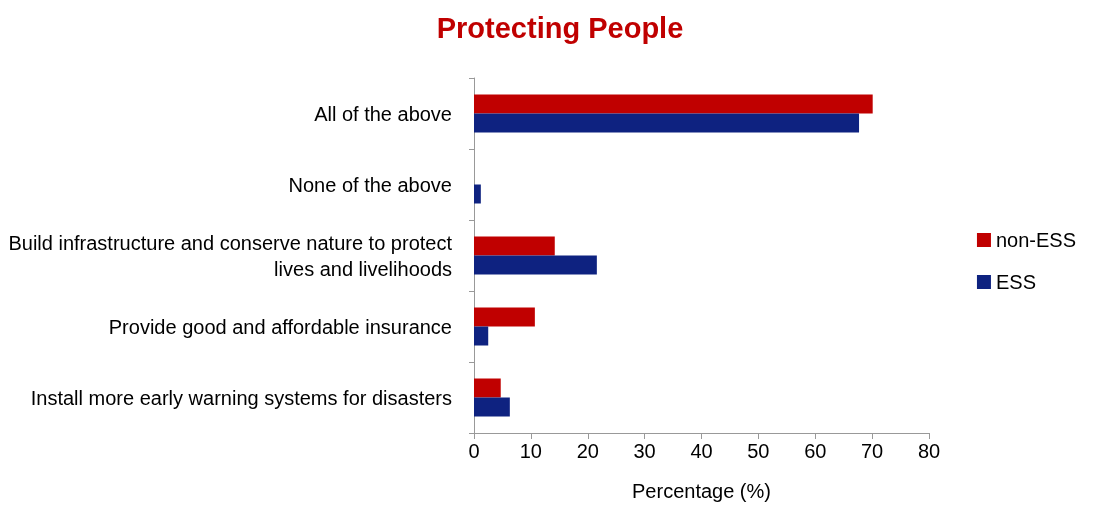 The width and height of the screenshot is (1101, 522). Describe the element at coordinates (587, 451) in the screenshot. I see `x-tick-label: 20` at that location.